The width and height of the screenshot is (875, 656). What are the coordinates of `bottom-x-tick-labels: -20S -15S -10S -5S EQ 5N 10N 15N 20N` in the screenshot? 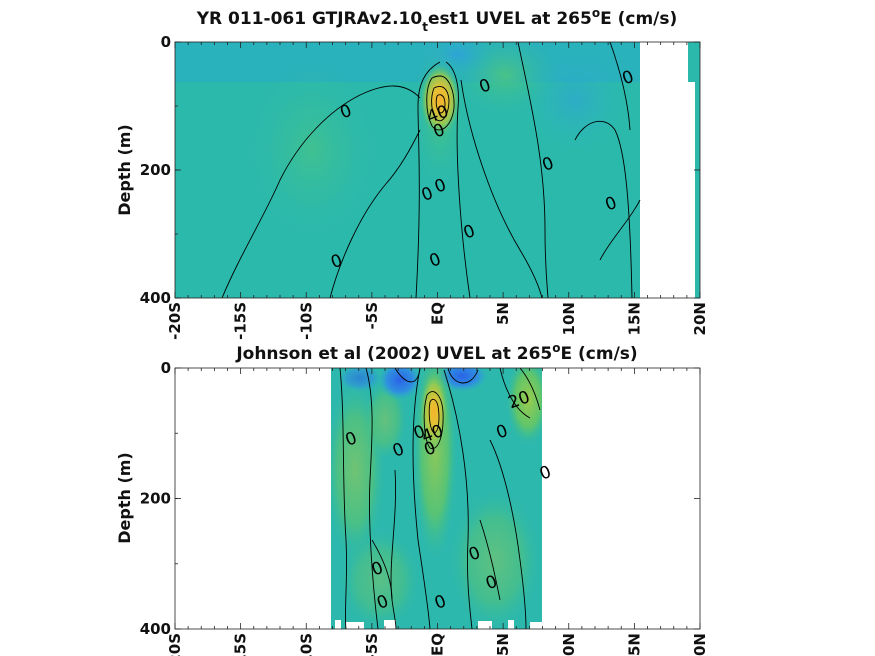 It's located at (437, 644).